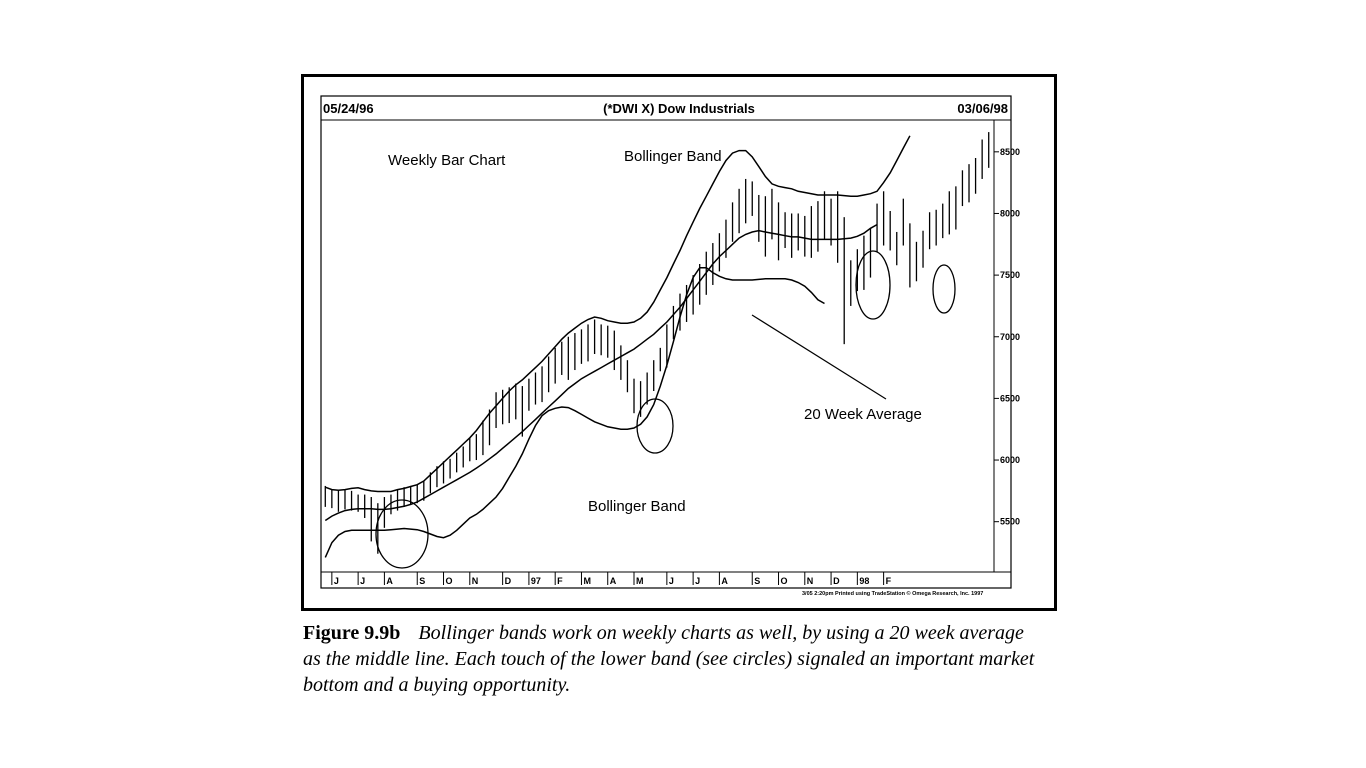 Image resolution: width=1366 pixels, height=768 pixels. What do you see at coordinates (352, 633) in the screenshot?
I see `caption-label: Figure 9.9b` at bounding box center [352, 633].